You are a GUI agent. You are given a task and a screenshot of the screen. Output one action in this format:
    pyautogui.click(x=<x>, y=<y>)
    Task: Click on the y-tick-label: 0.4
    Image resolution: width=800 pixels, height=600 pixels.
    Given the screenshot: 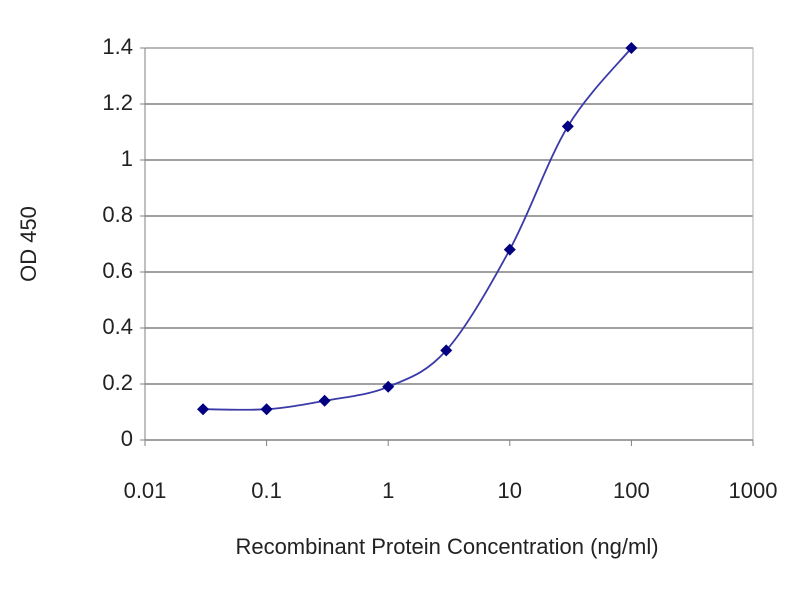 What is the action you would take?
    pyautogui.click(x=117, y=326)
    